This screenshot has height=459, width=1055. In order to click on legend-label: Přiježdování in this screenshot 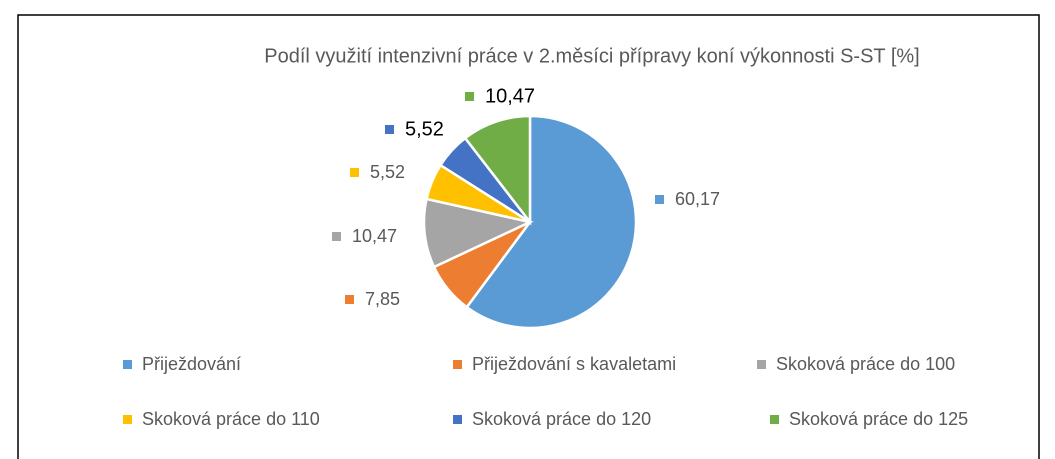, I will do `click(191, 364)`.